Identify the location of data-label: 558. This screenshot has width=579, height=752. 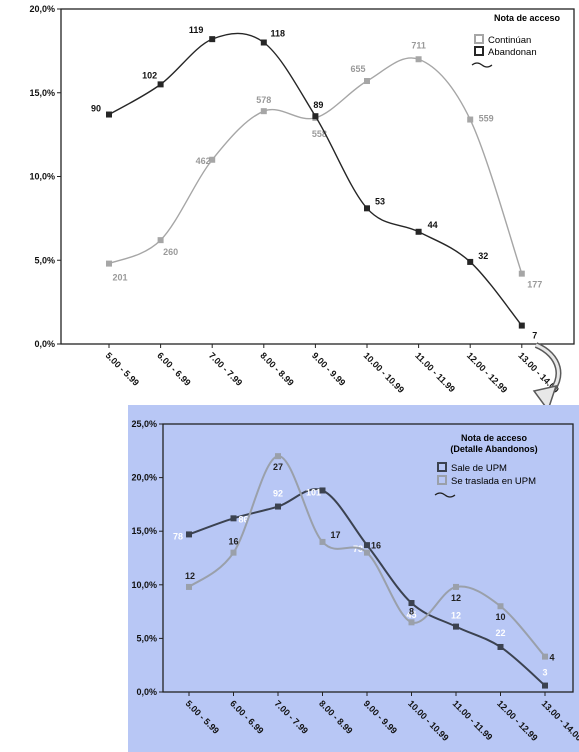
(319, 134).